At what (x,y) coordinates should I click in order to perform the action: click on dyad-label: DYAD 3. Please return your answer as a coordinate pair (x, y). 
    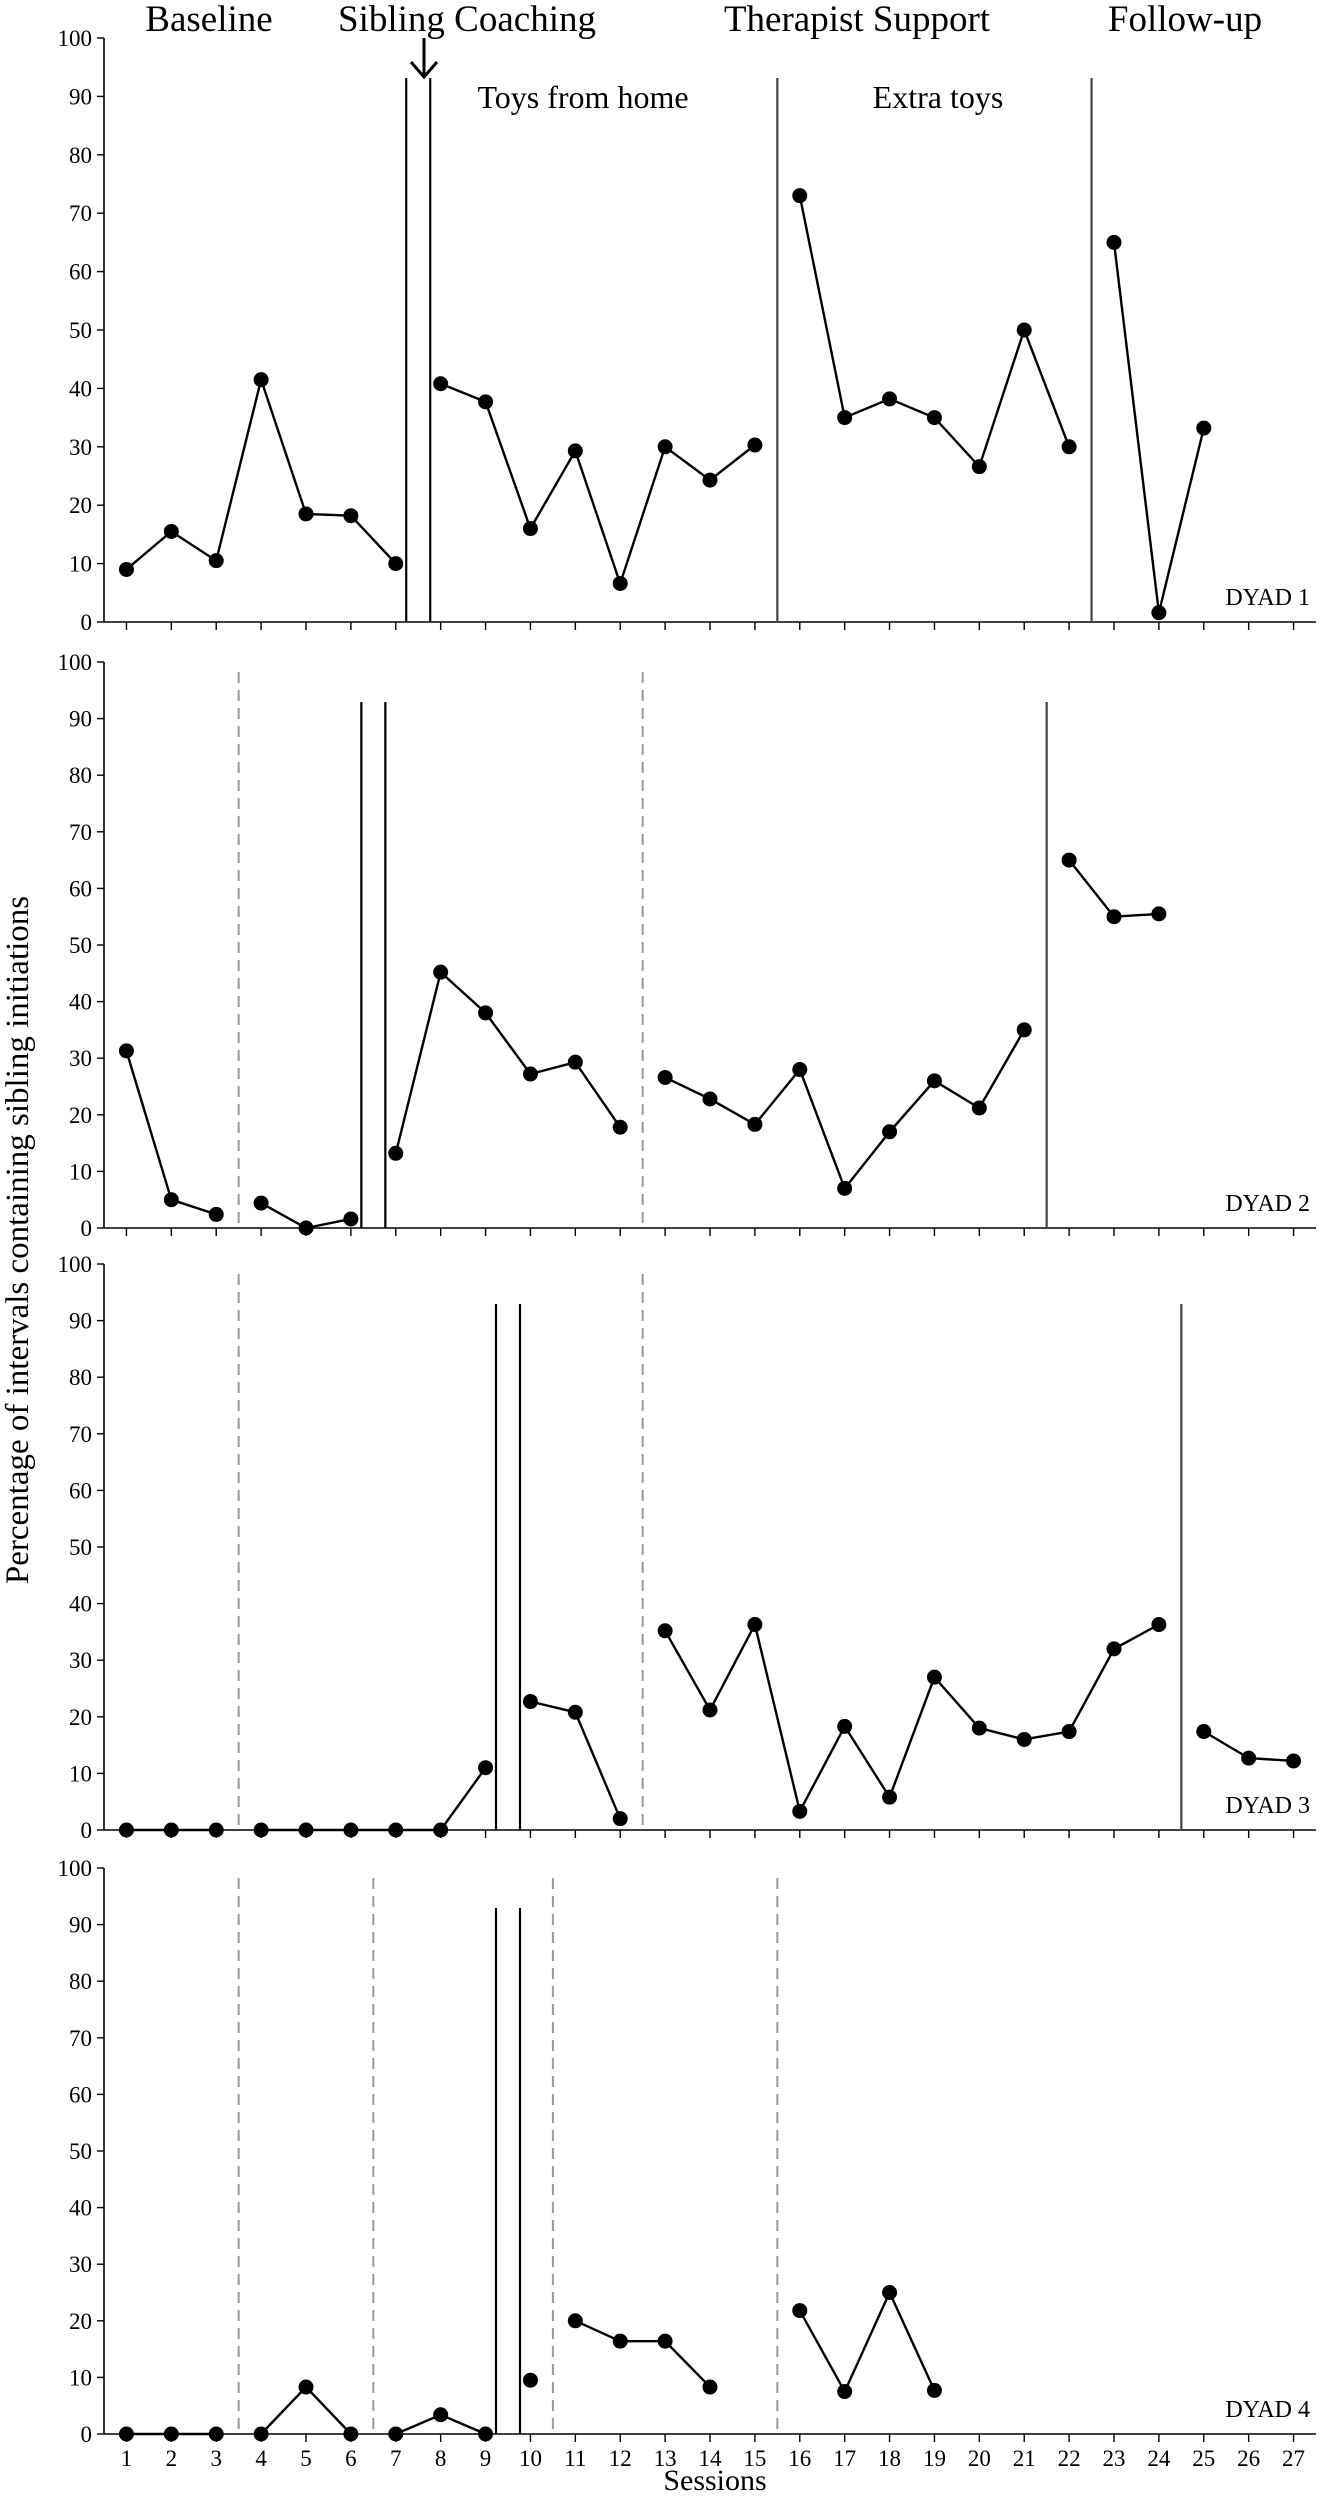
    Looking at the image, I should click on (1267, 1806).